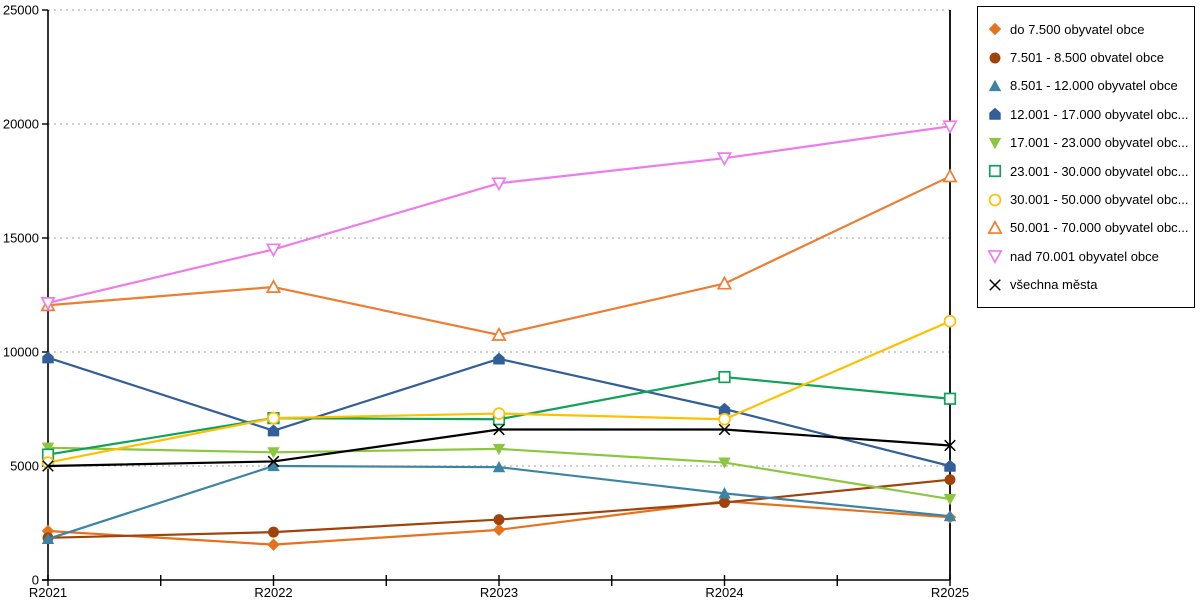 The height and width of the screenshot is (600, 1200). What do you see at coordinates (24, 466) in the screenshot?
I see `y-tick-label: 5000` at bounding box center [24, 466].